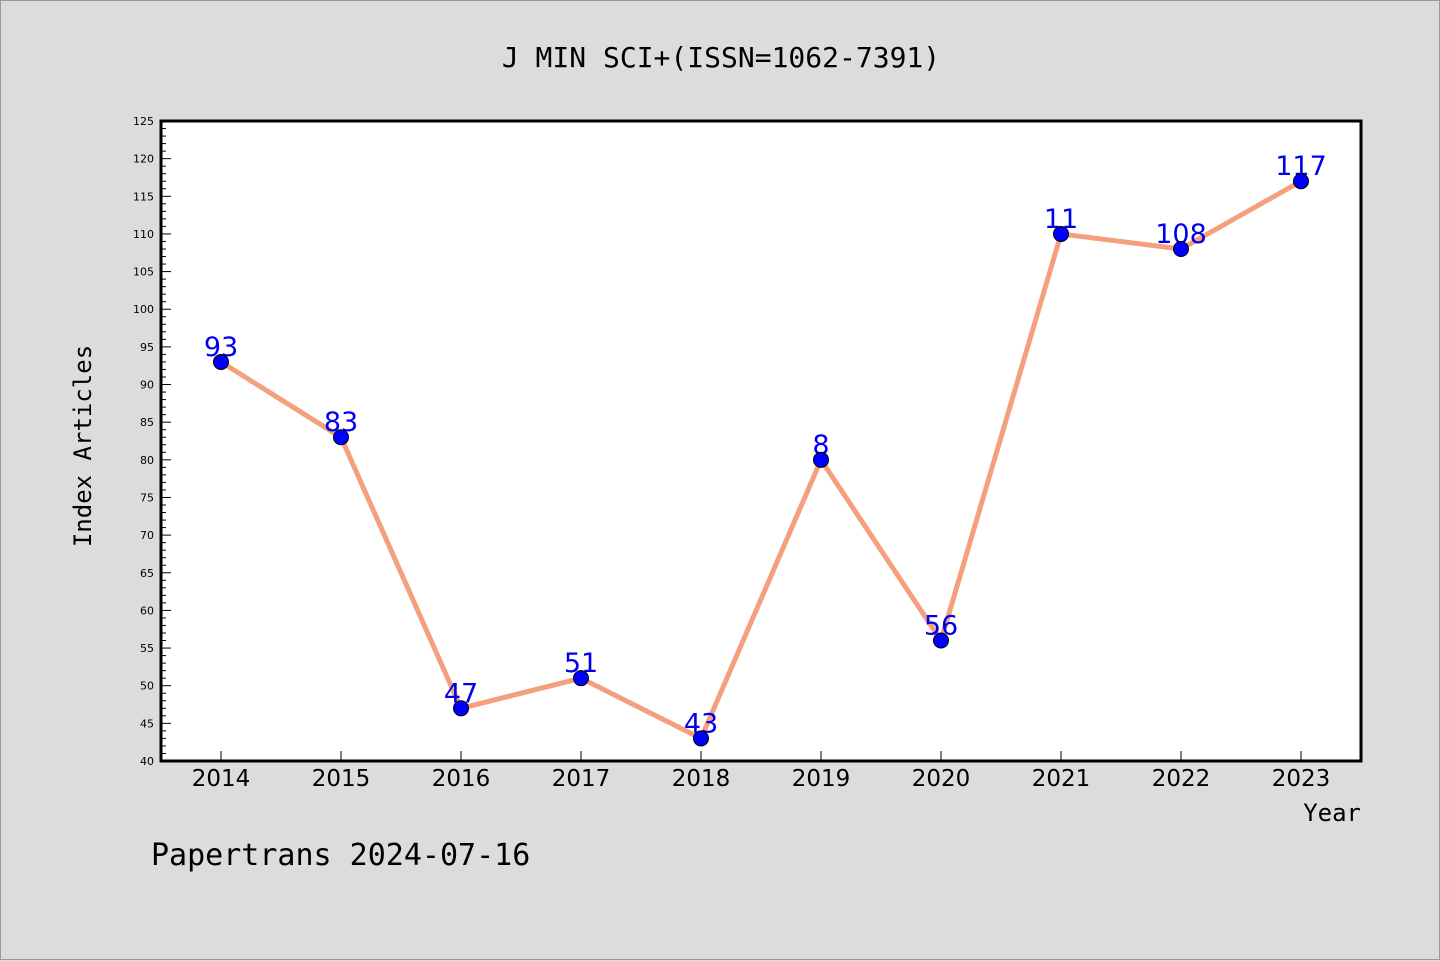  Describe the element at coordinates (821, 779) in the screenshot. I see `x-tick-label: 2019` at that location.